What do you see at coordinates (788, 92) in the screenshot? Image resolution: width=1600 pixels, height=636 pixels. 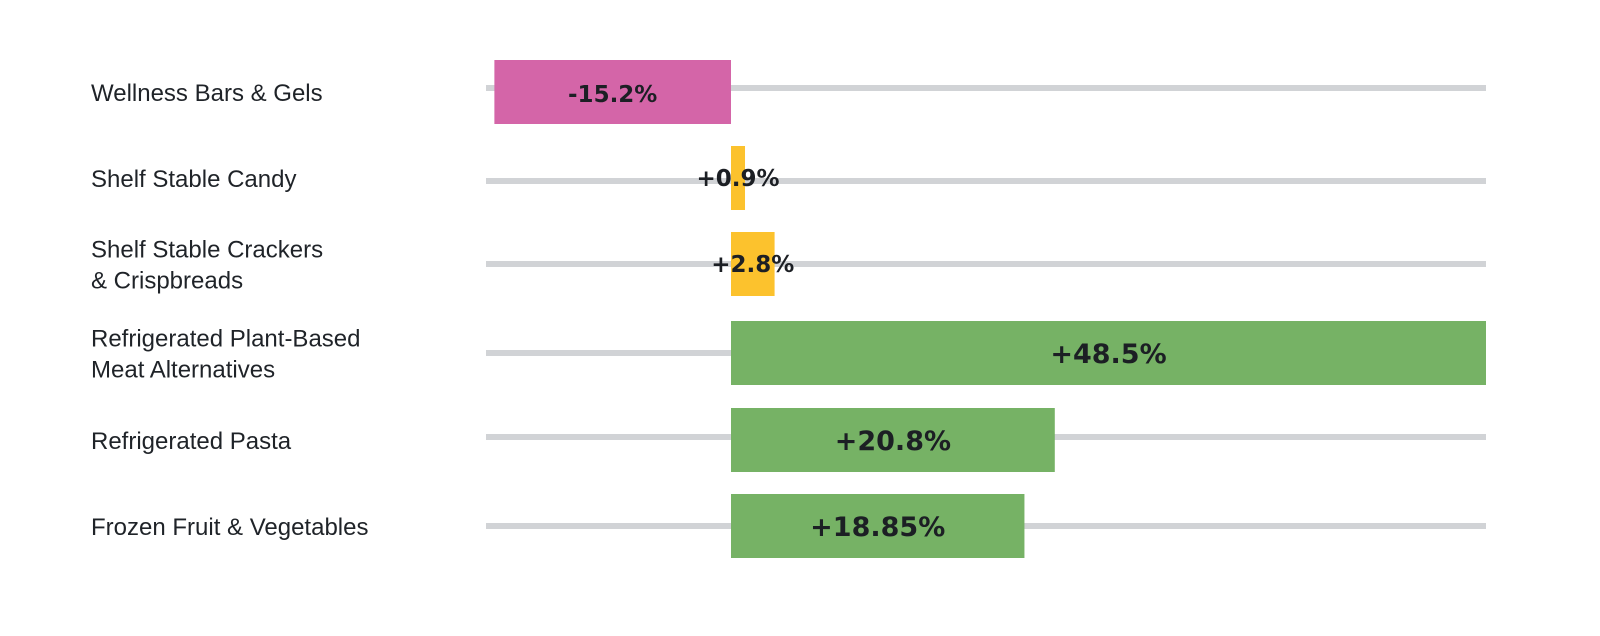 I see `bar-row: -15.2% Wellness Bars & Gels` at bounding box center [788, 92].